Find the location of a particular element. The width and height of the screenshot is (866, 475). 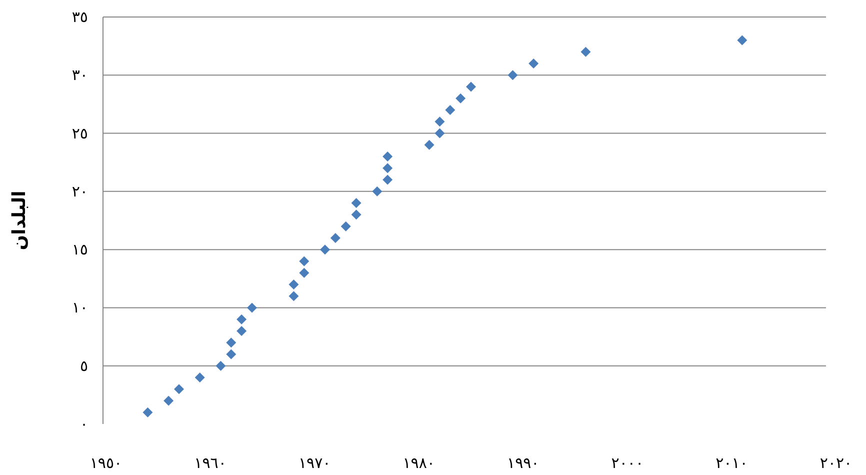

x-tick-label: ١٩٥٠ is located at coordinates (106, 463).